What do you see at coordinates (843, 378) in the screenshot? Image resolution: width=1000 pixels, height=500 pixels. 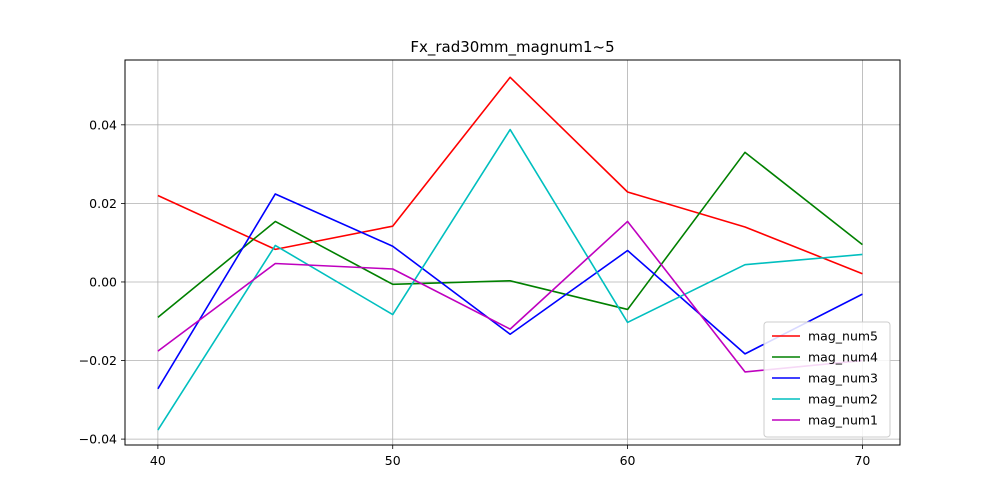 I see `legend-label: mag_num3` at bounding box center [843, 378].